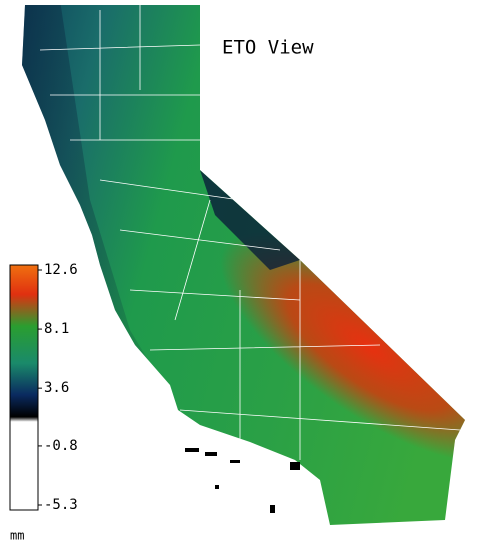  What do you see at coordinates (56, 388) in the screenshot?
I see `legend-tick-label: 3.6` at bounding box center [56, 388].